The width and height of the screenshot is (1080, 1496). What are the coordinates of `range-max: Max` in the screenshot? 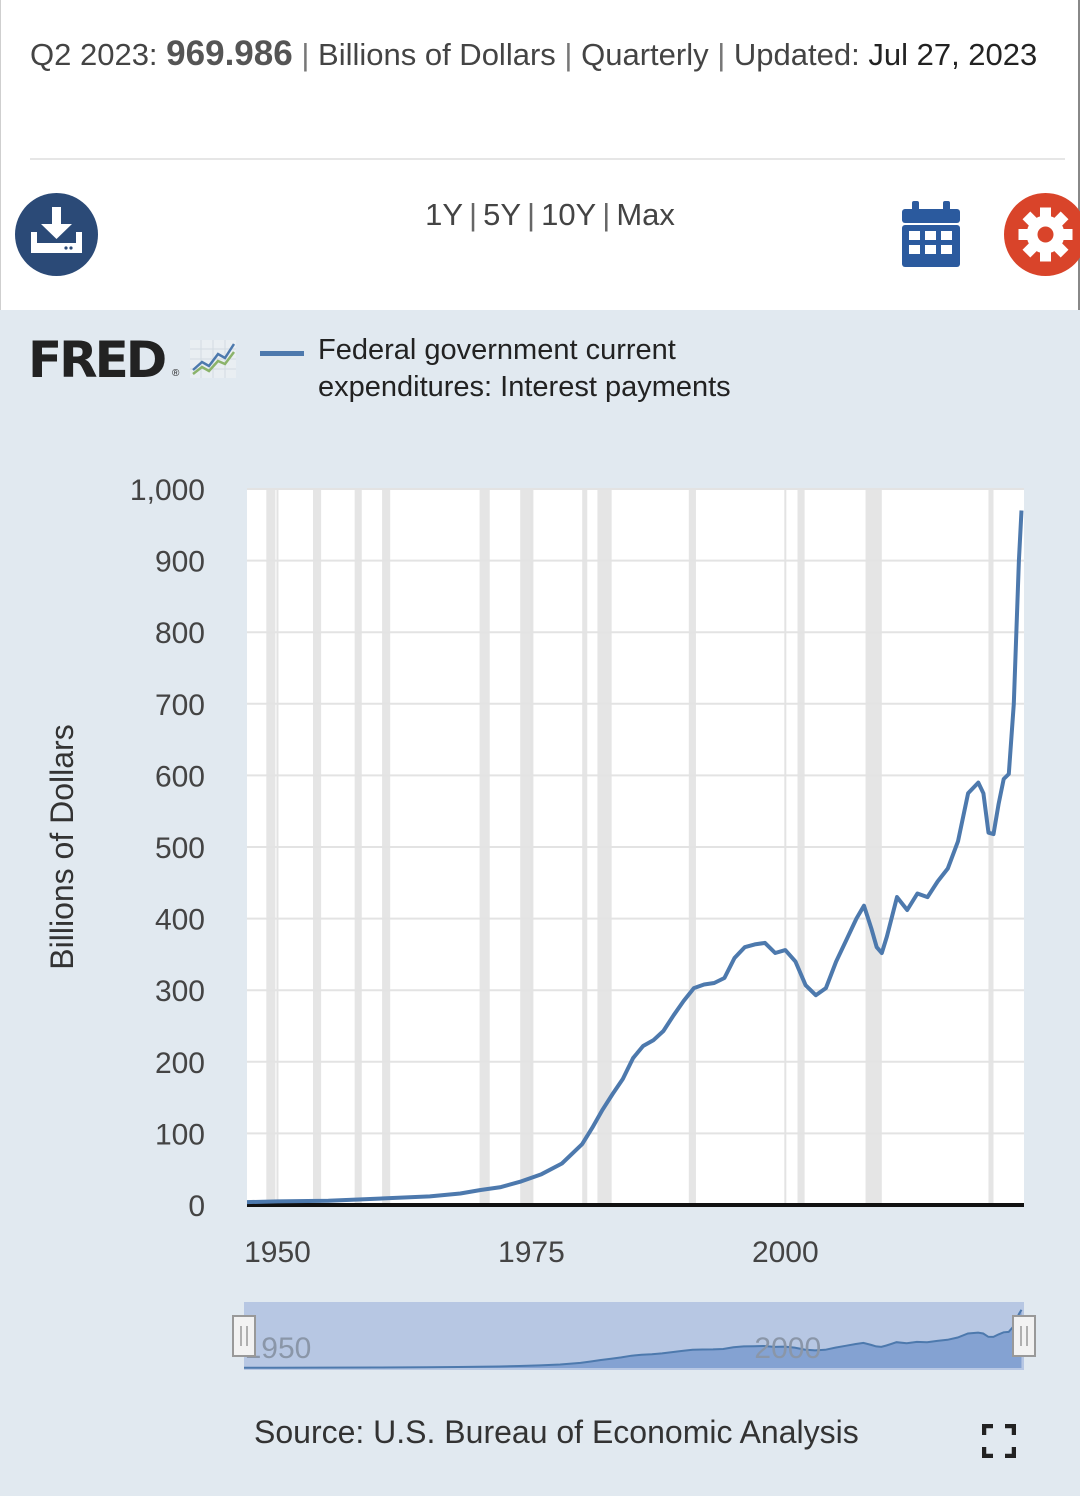 It's located at (645, 214).